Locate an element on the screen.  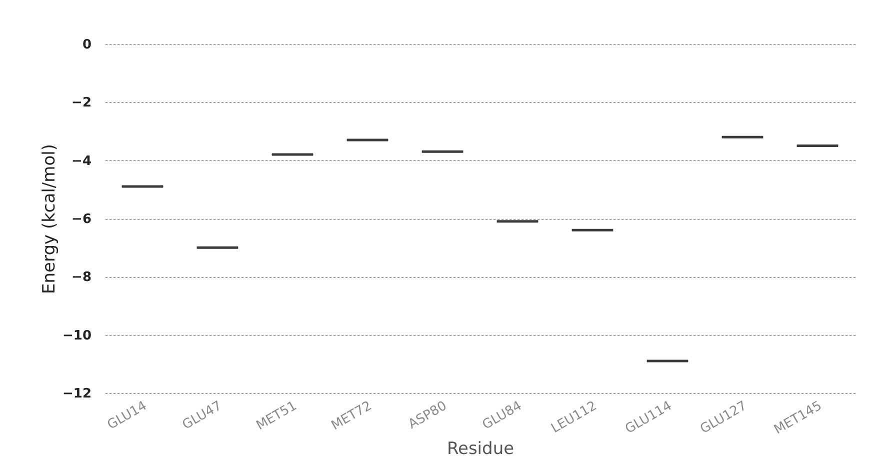
y-tick-label: −4 is located at coordinates (82, 161).